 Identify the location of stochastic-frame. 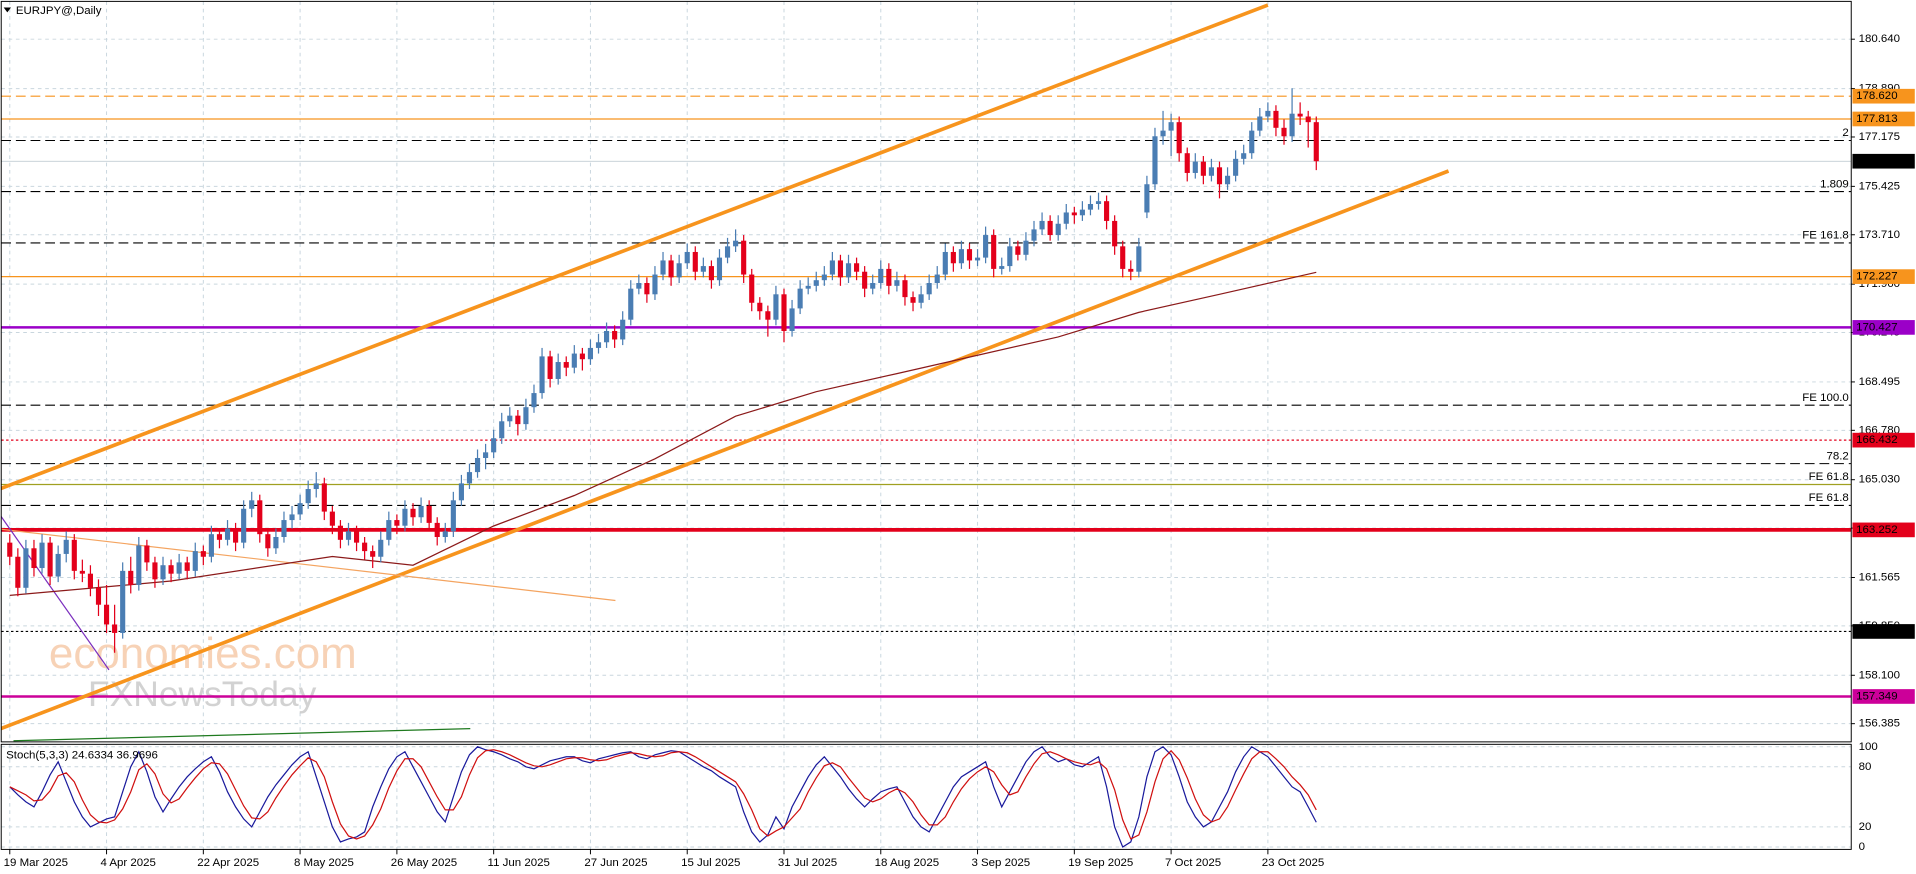
(926, 796).